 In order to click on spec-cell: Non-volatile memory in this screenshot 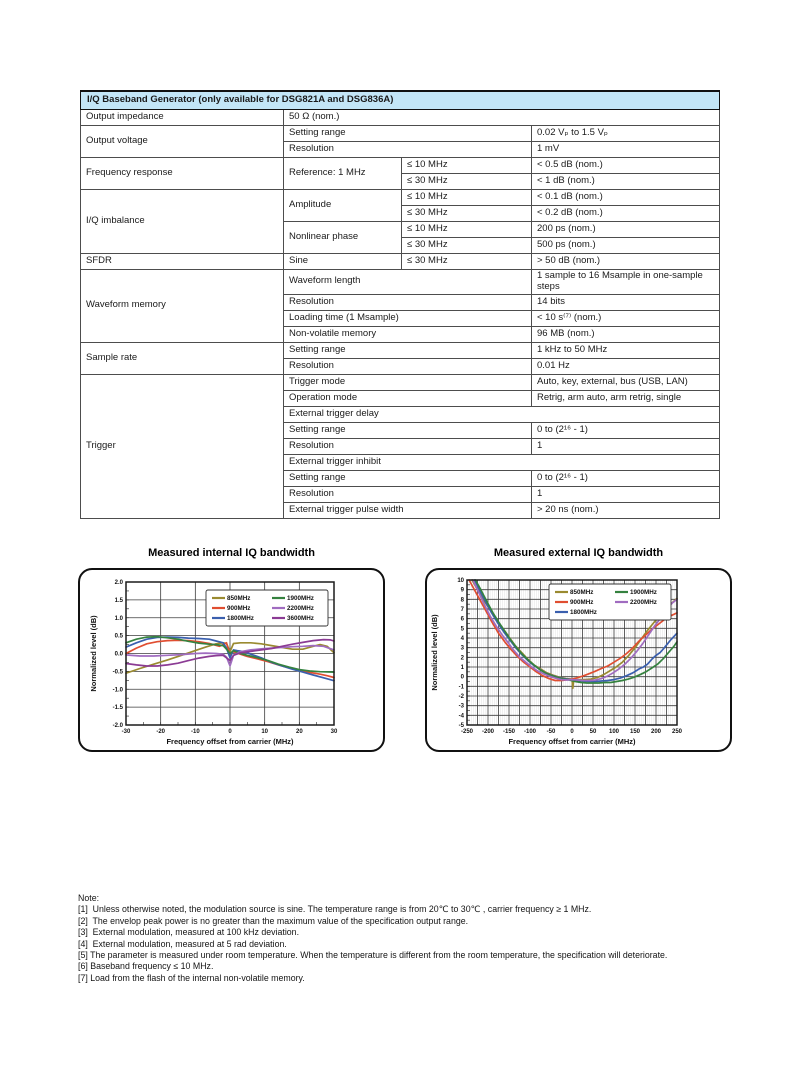, I will do `click(407, 334)`.